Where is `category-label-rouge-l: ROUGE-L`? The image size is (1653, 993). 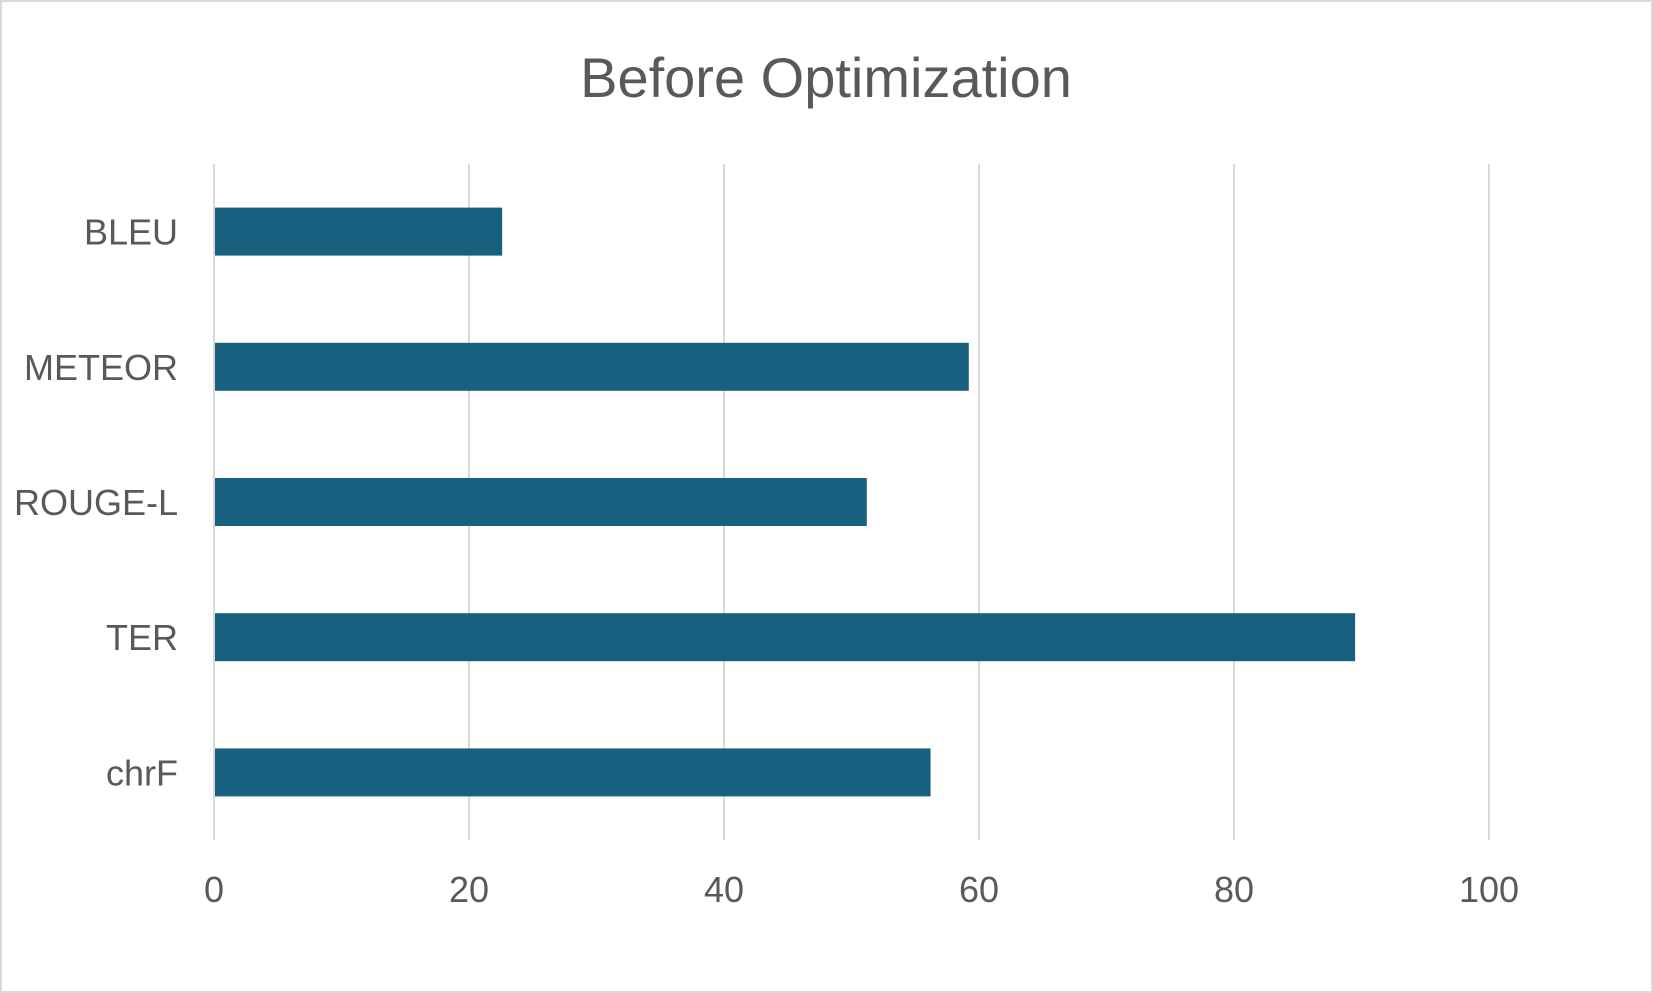 category-label-rouge-l: ROUGE-L is located at coordinates (96, 502).